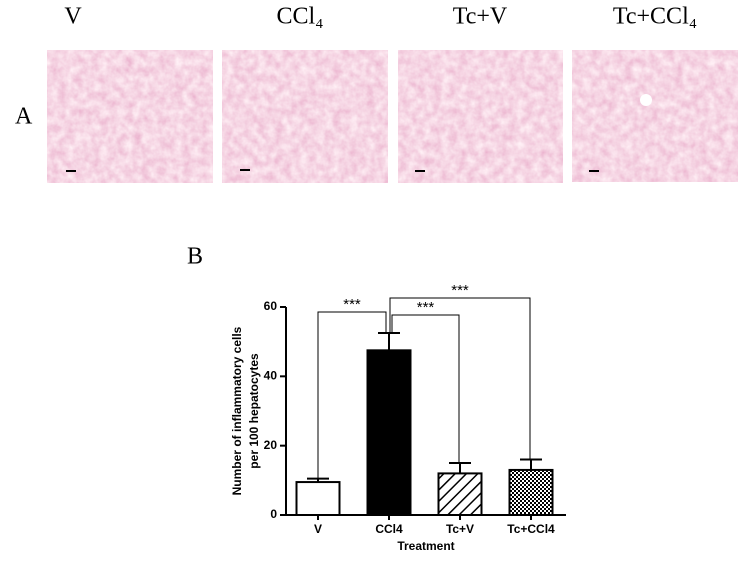  I want to click on x-tick-label: V, so click(318, 529).